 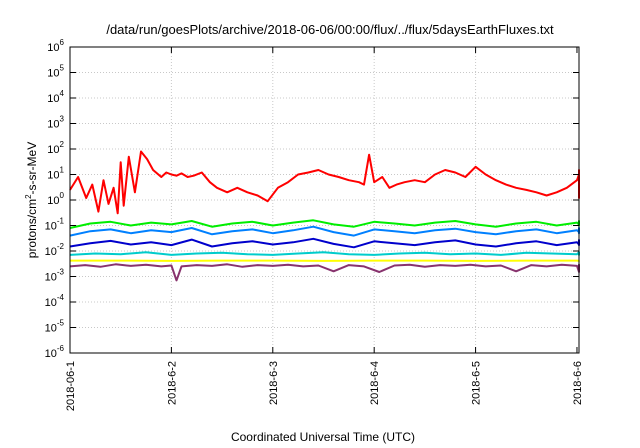 What do you see at coordinates (62, 93) in the screenshot?
I see `y-tick-exponent: 4` at bounding box center [62, 93].